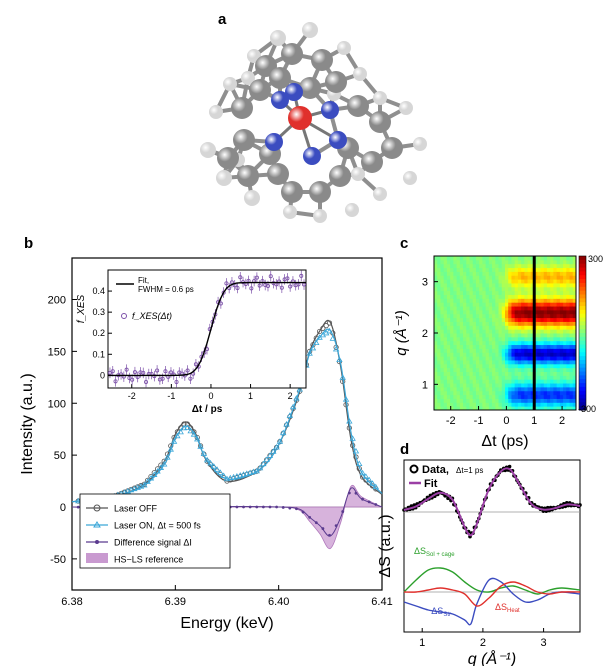 This screenshot has width=604, height=666. Describe the element at coordinates (210, 396) in the screenshot. I see `inset-x-tick-label: 0` at that location.